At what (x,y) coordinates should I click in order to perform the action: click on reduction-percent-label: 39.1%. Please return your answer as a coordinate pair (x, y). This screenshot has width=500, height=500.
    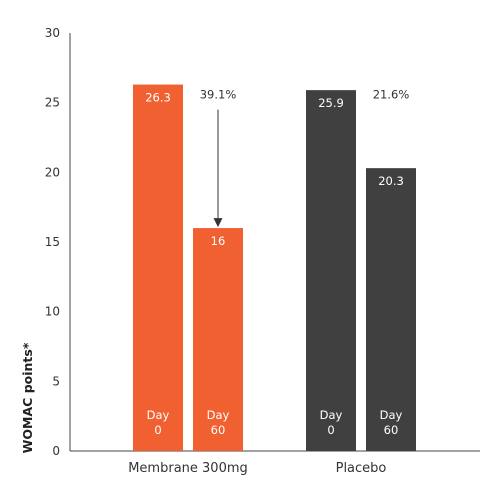
    Looking at the image, I should click on (218, 95).